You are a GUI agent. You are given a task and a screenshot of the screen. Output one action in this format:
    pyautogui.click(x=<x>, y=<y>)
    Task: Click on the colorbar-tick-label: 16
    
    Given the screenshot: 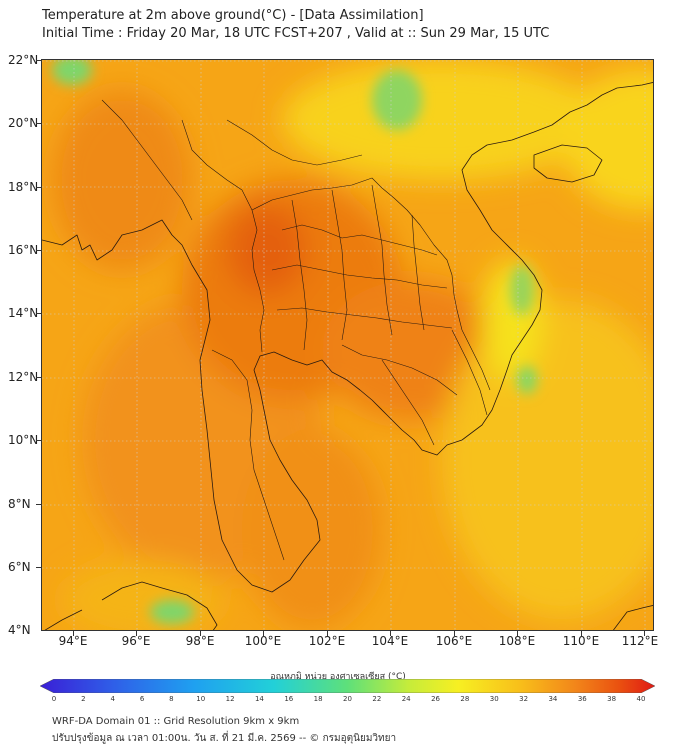 What is the action you would take?
    pyautogui.click(x=289, y=699)
    